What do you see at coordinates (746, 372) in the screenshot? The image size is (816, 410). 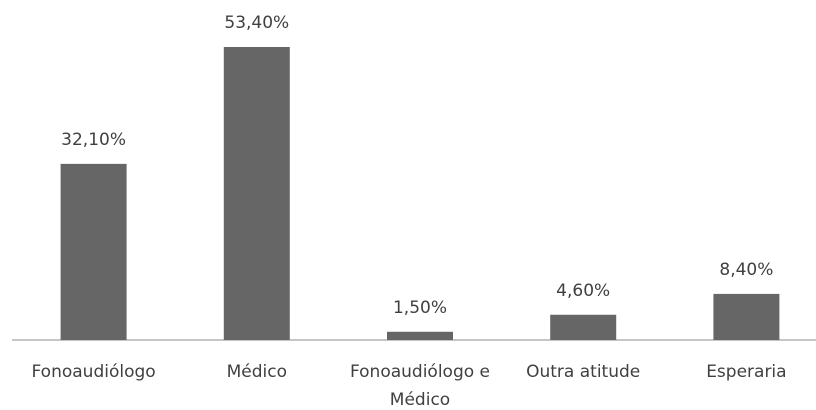 I see `x-tick-label: Esperaria` at bounding box center [746, 372].